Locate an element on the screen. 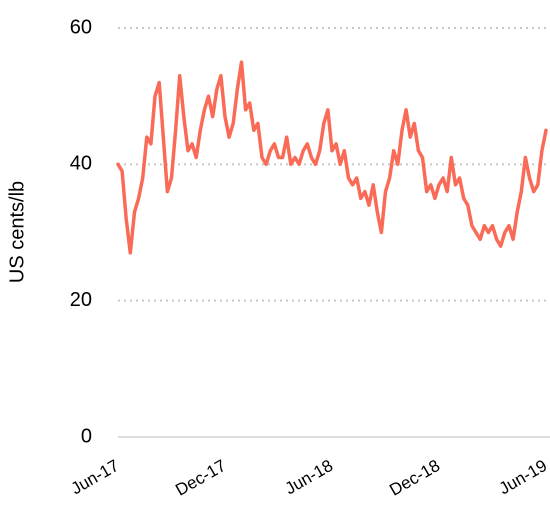  y-tick-label: 0 is located at coordinates (86, 436).